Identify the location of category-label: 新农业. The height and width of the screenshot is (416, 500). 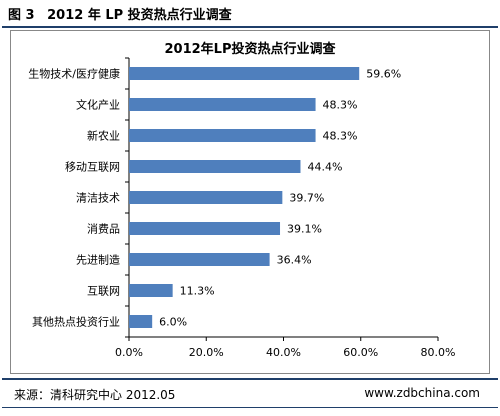
(103, 136).